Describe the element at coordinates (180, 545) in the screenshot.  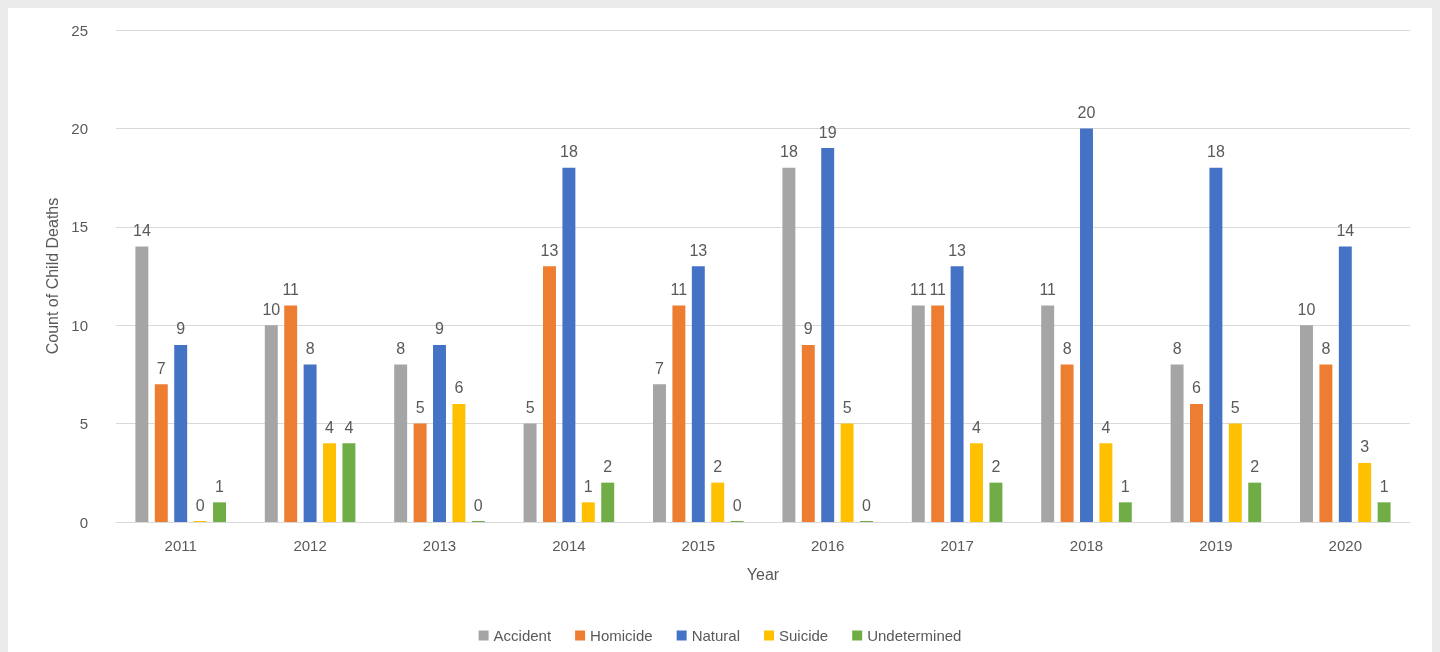
I see `x-tick-label: 2011` at that location.